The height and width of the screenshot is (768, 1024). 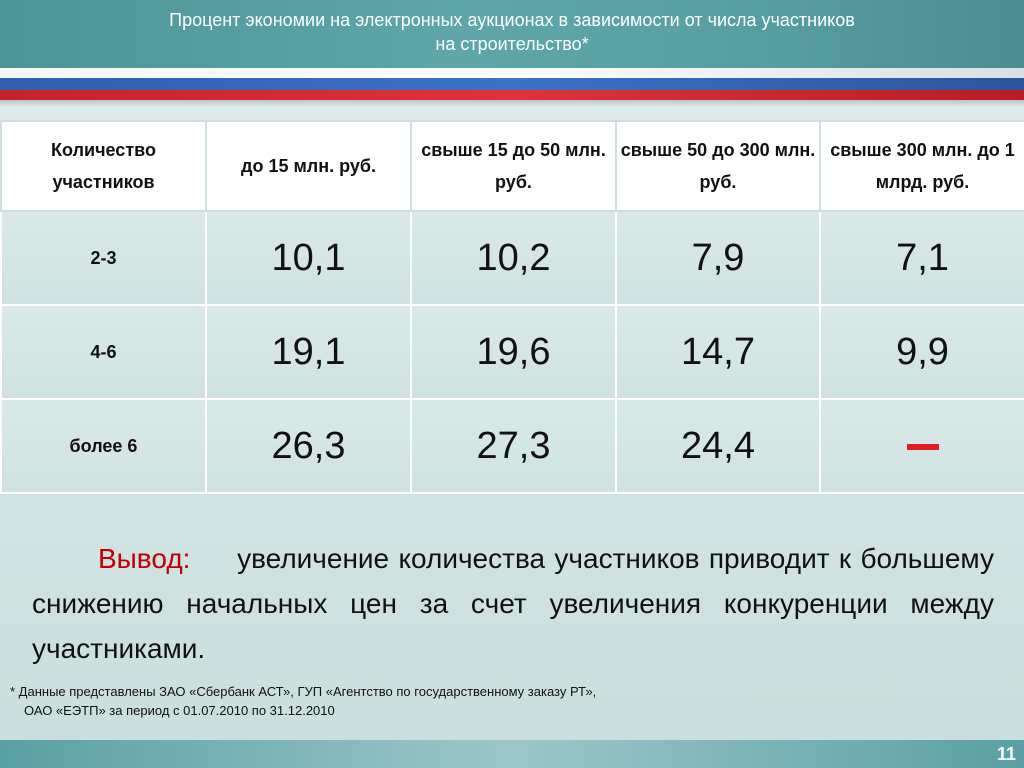 I want to click on table-cell: 24,4, so click(x=718, y=446).